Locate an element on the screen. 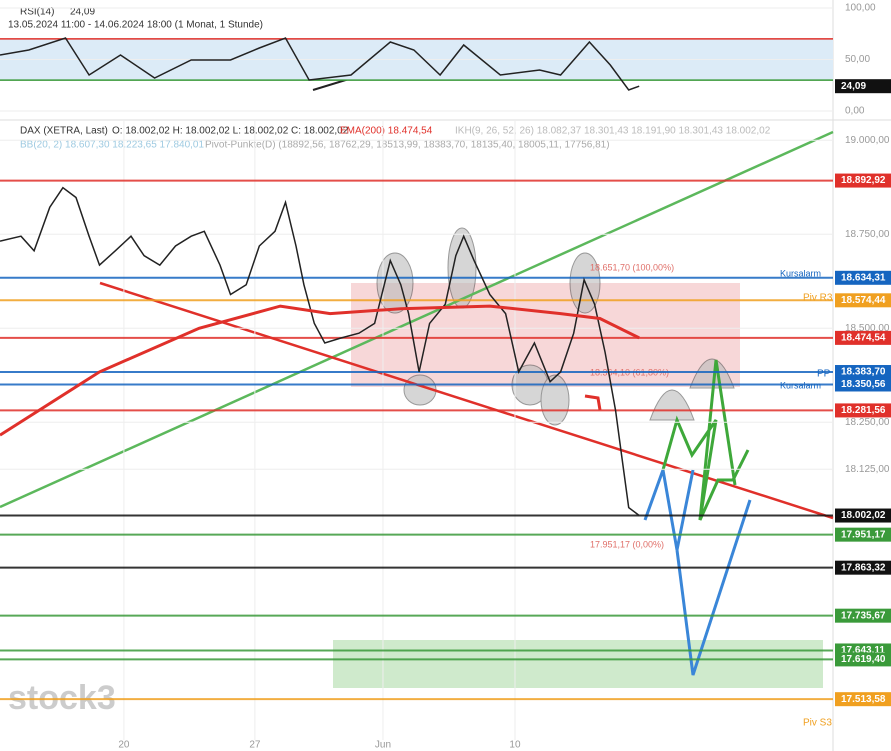 Image resolution: width=891 pixels, height=751 pixels. level-tag: 18.350,56 is located at coordinates (863, 384).